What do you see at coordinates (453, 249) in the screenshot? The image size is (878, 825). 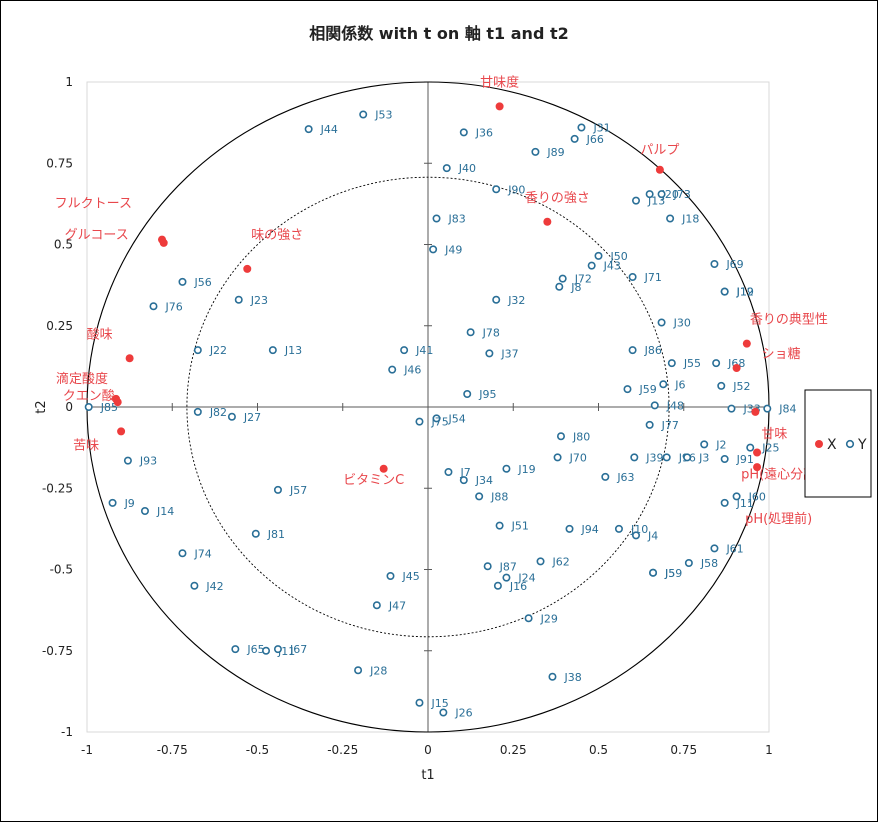 I see `point-y-label: J49` at bounding box center [453, 249].